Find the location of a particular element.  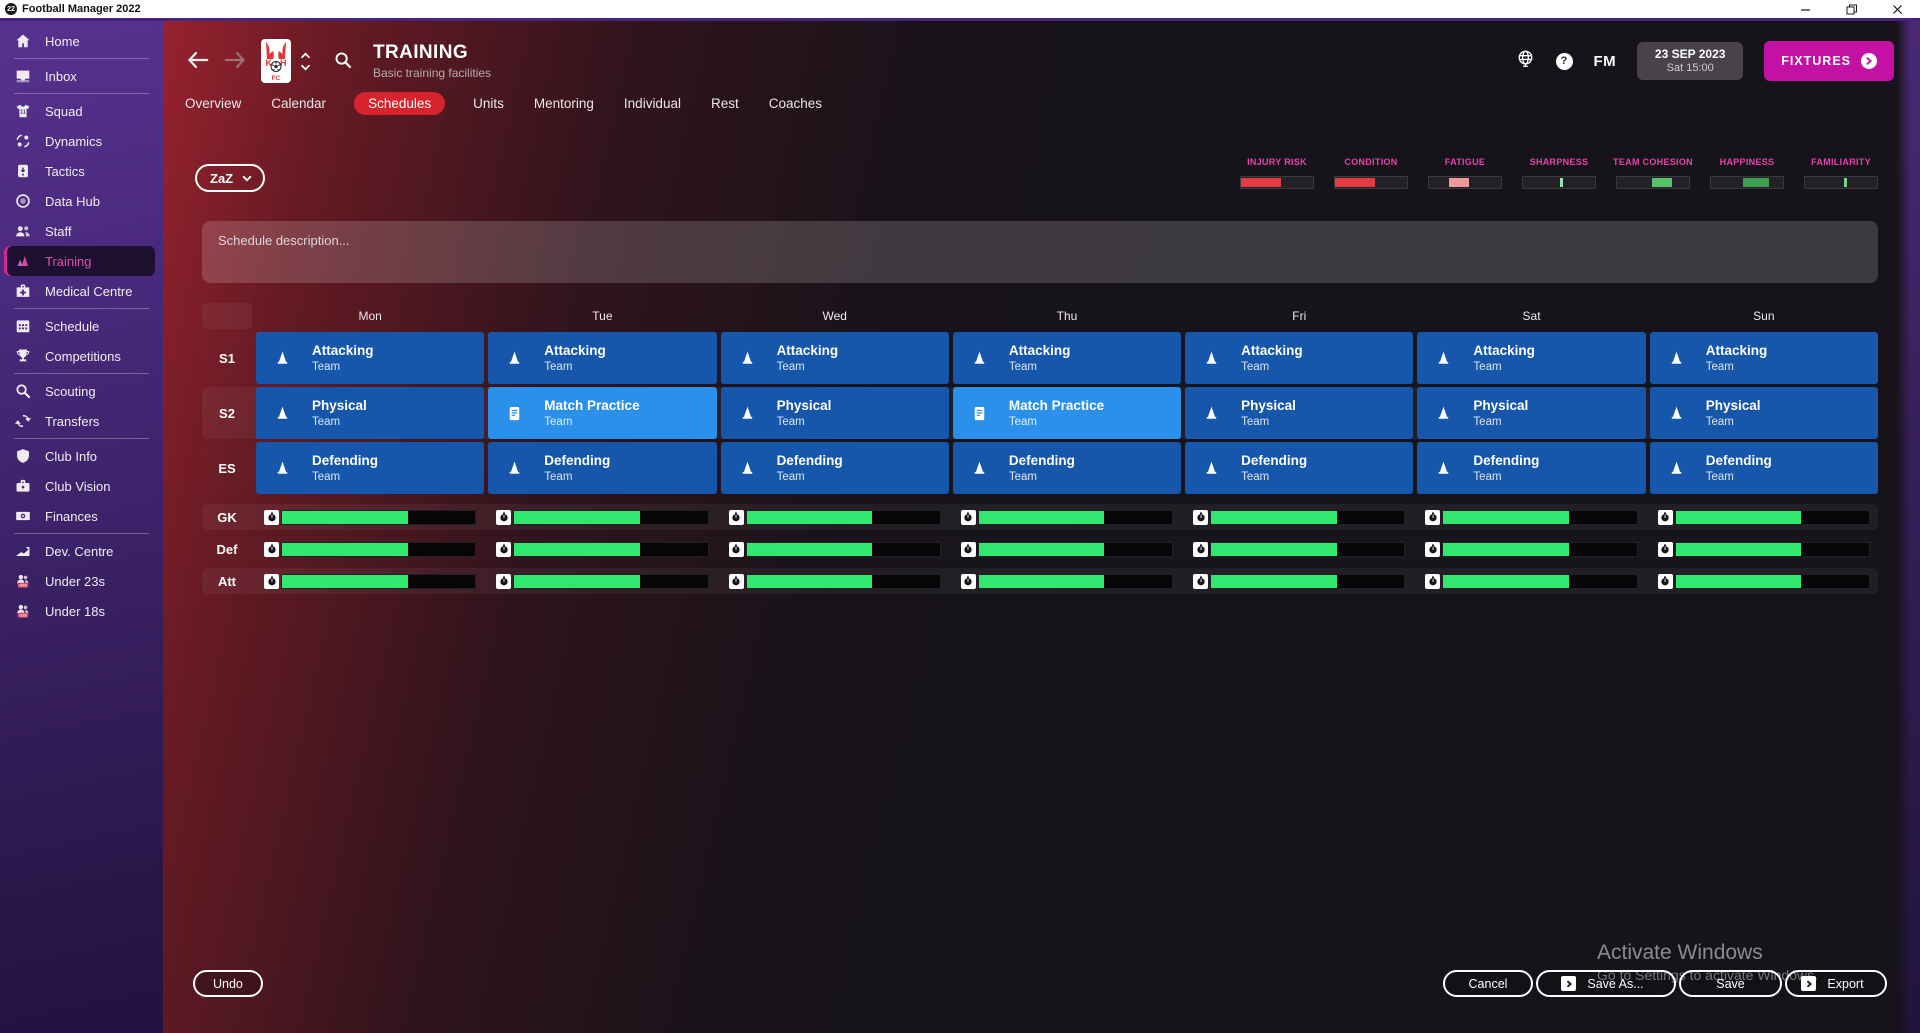

finances-icon is located at coordinates (23, 516).